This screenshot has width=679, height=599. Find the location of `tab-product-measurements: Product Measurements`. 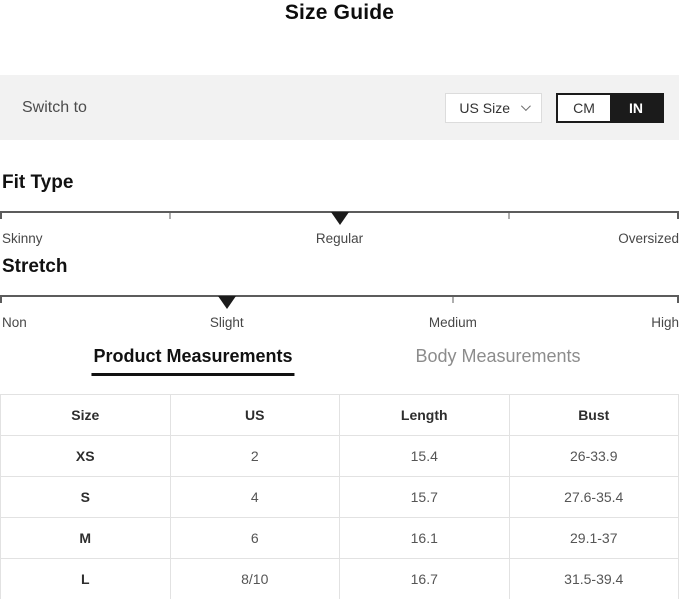

tab-product-measurements: Product Measurements is located at coordinates (193, 361).